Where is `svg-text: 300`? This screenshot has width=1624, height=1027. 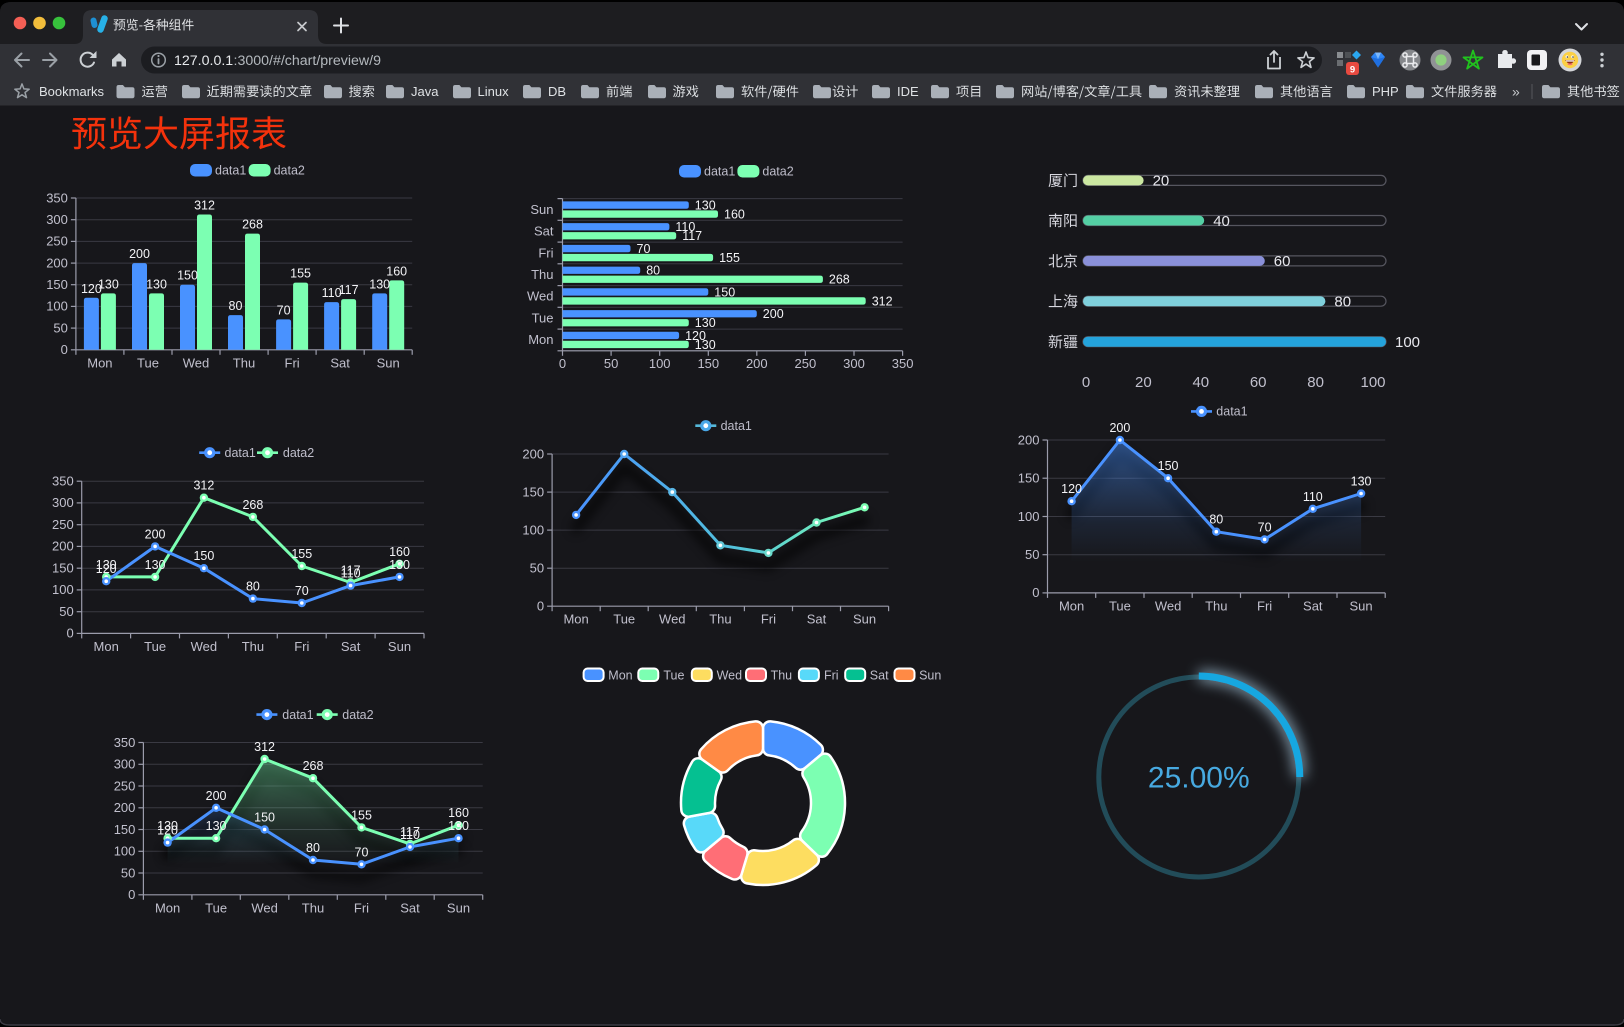 svg-text: 300 is located at coordinates (125, 764).